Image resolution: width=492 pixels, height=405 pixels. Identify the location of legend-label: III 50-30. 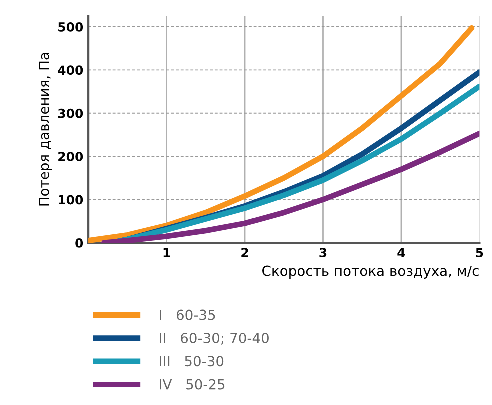
(192, 361).